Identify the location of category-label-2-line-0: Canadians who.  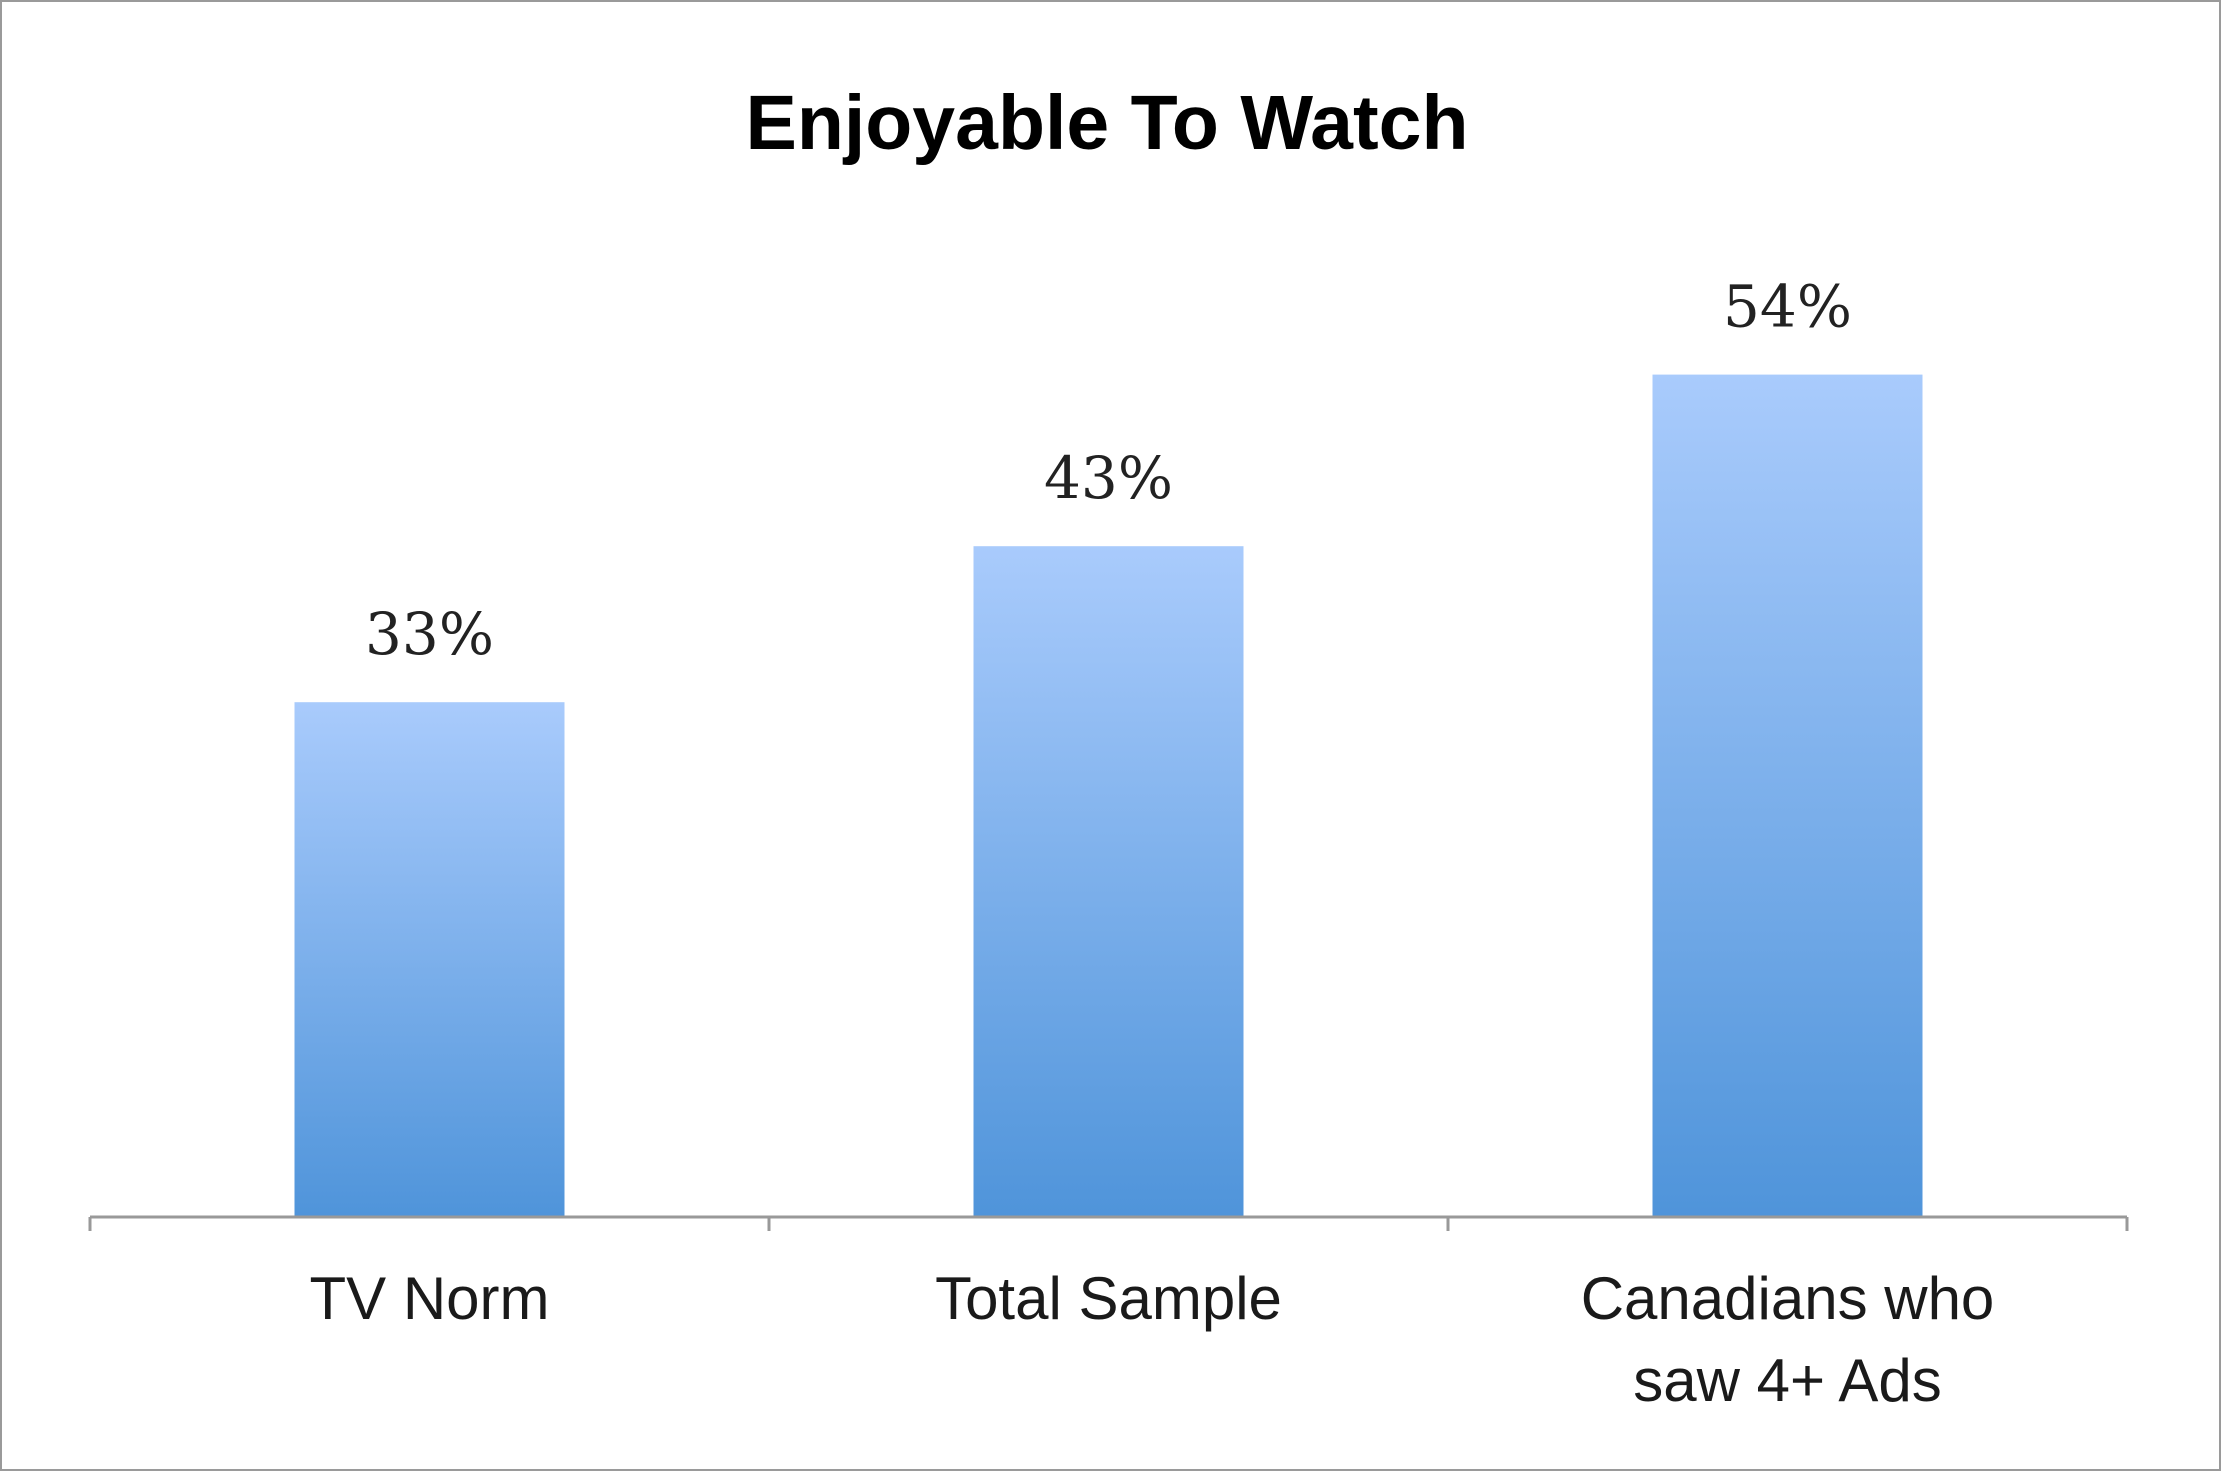
(1788, 1298).